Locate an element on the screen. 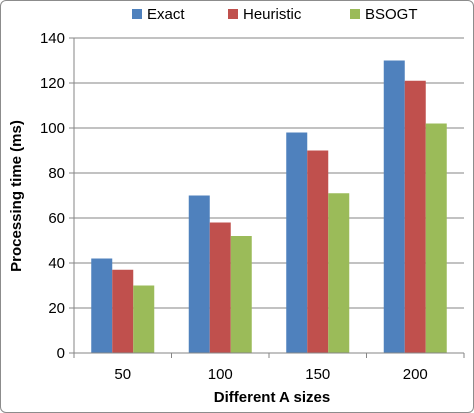 This screenshot has height=413, width=474. y-tick-label: 60 is located at coordinates (56, 218).